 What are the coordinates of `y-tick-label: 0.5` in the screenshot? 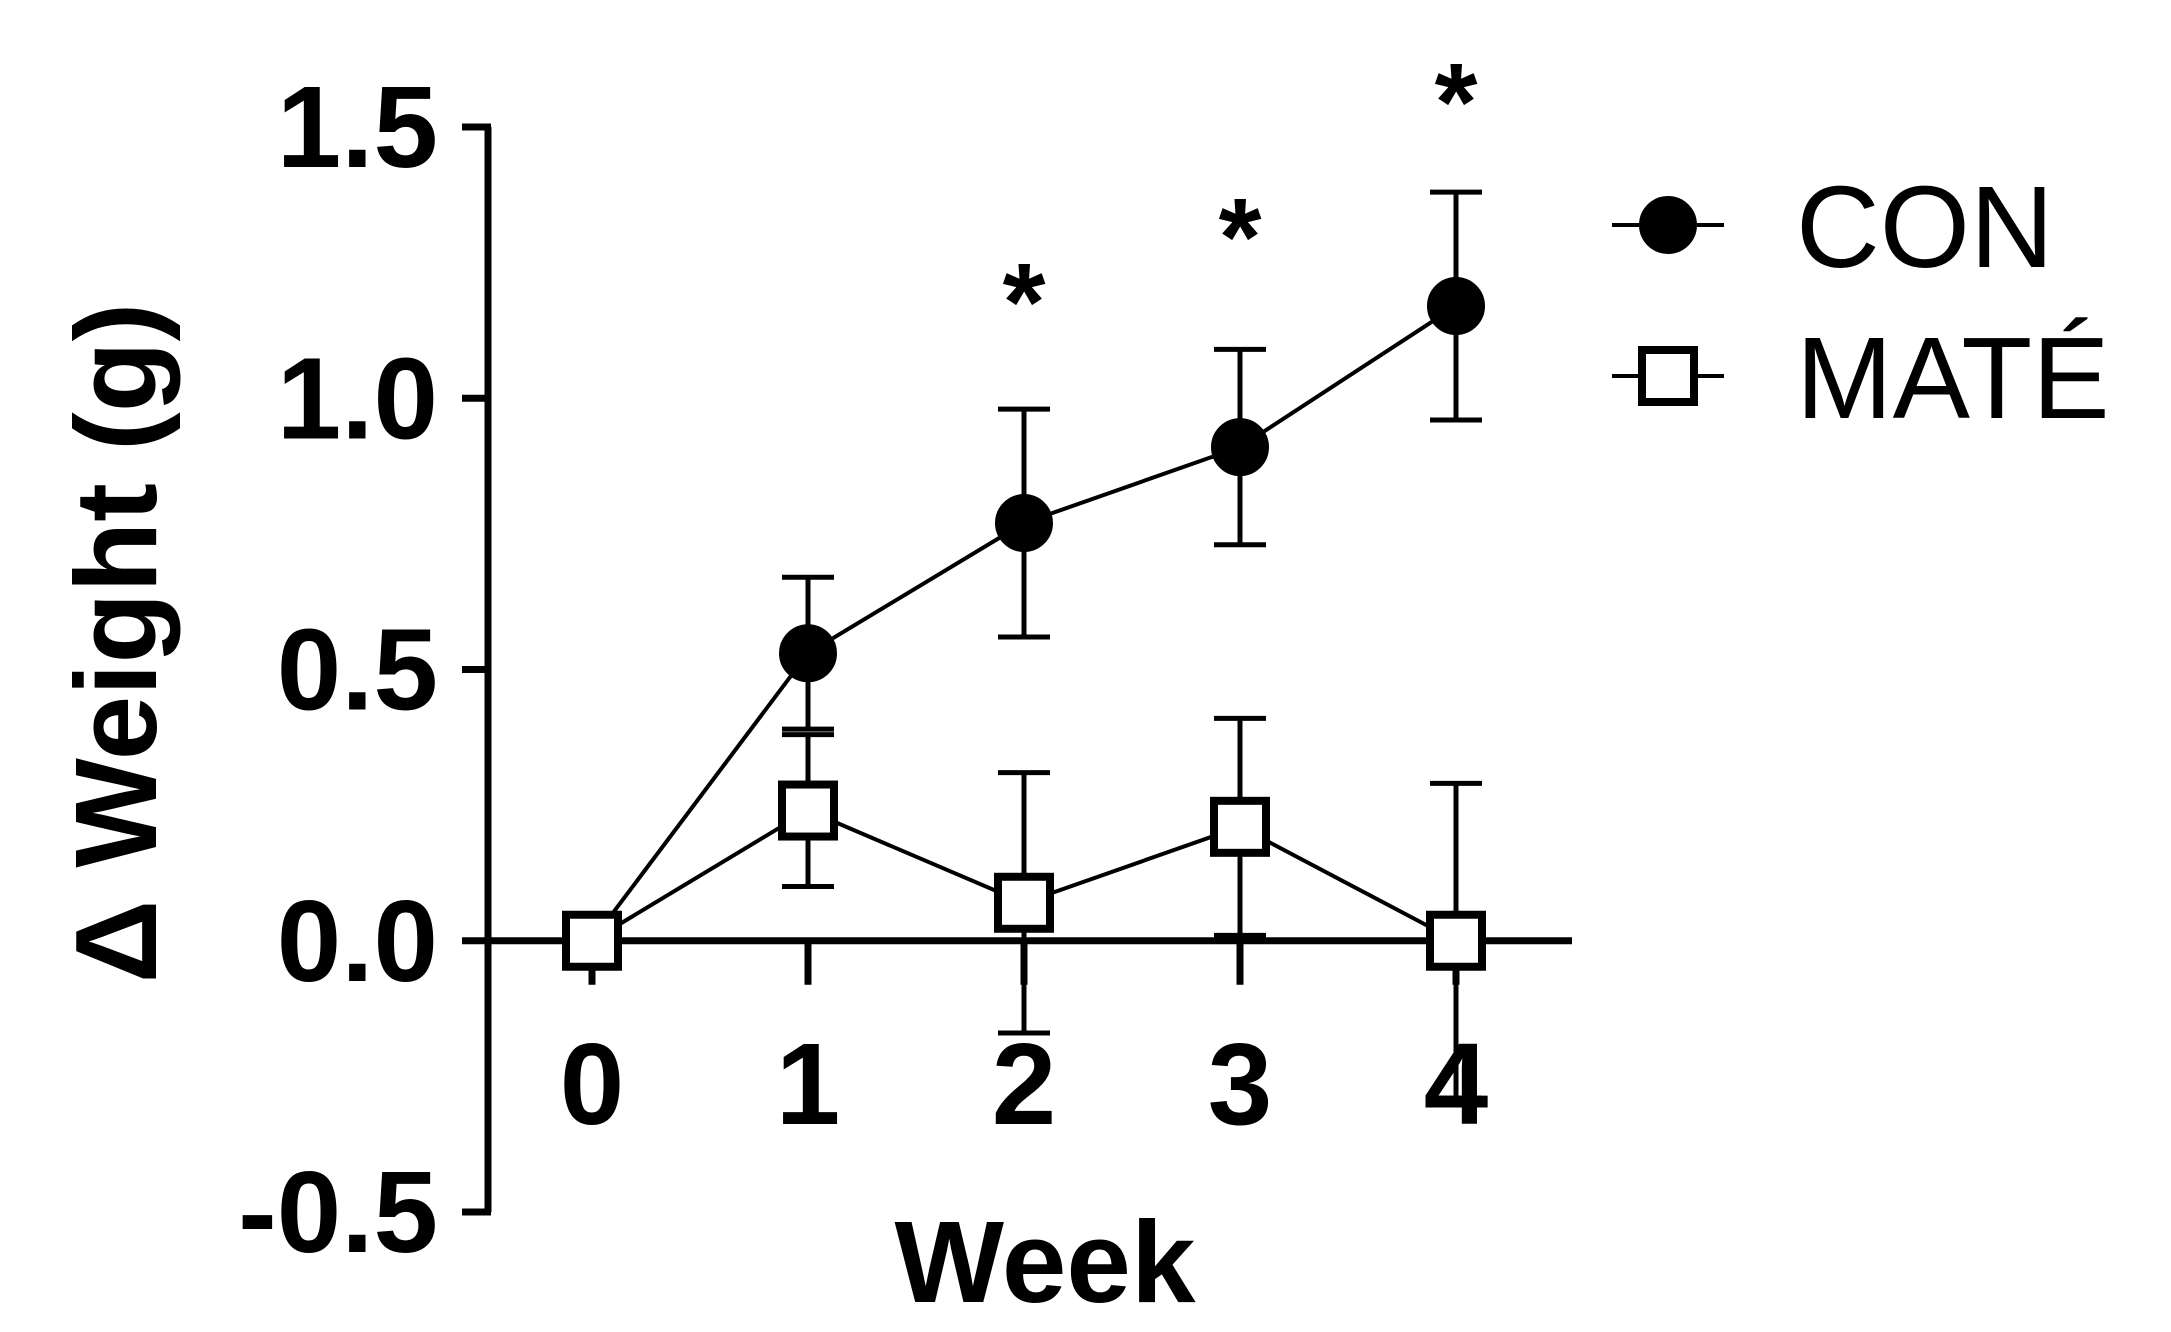 It's located at (357, 670).